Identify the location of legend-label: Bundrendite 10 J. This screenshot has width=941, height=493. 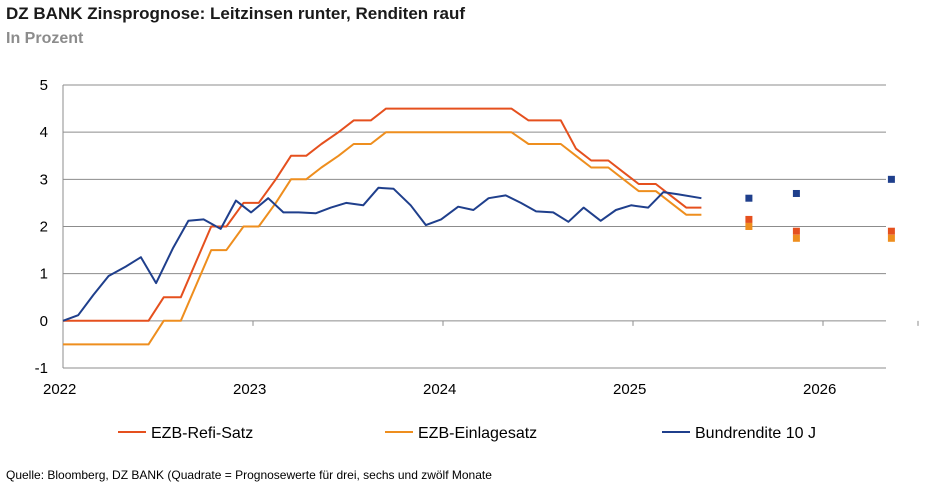
(755, 433).